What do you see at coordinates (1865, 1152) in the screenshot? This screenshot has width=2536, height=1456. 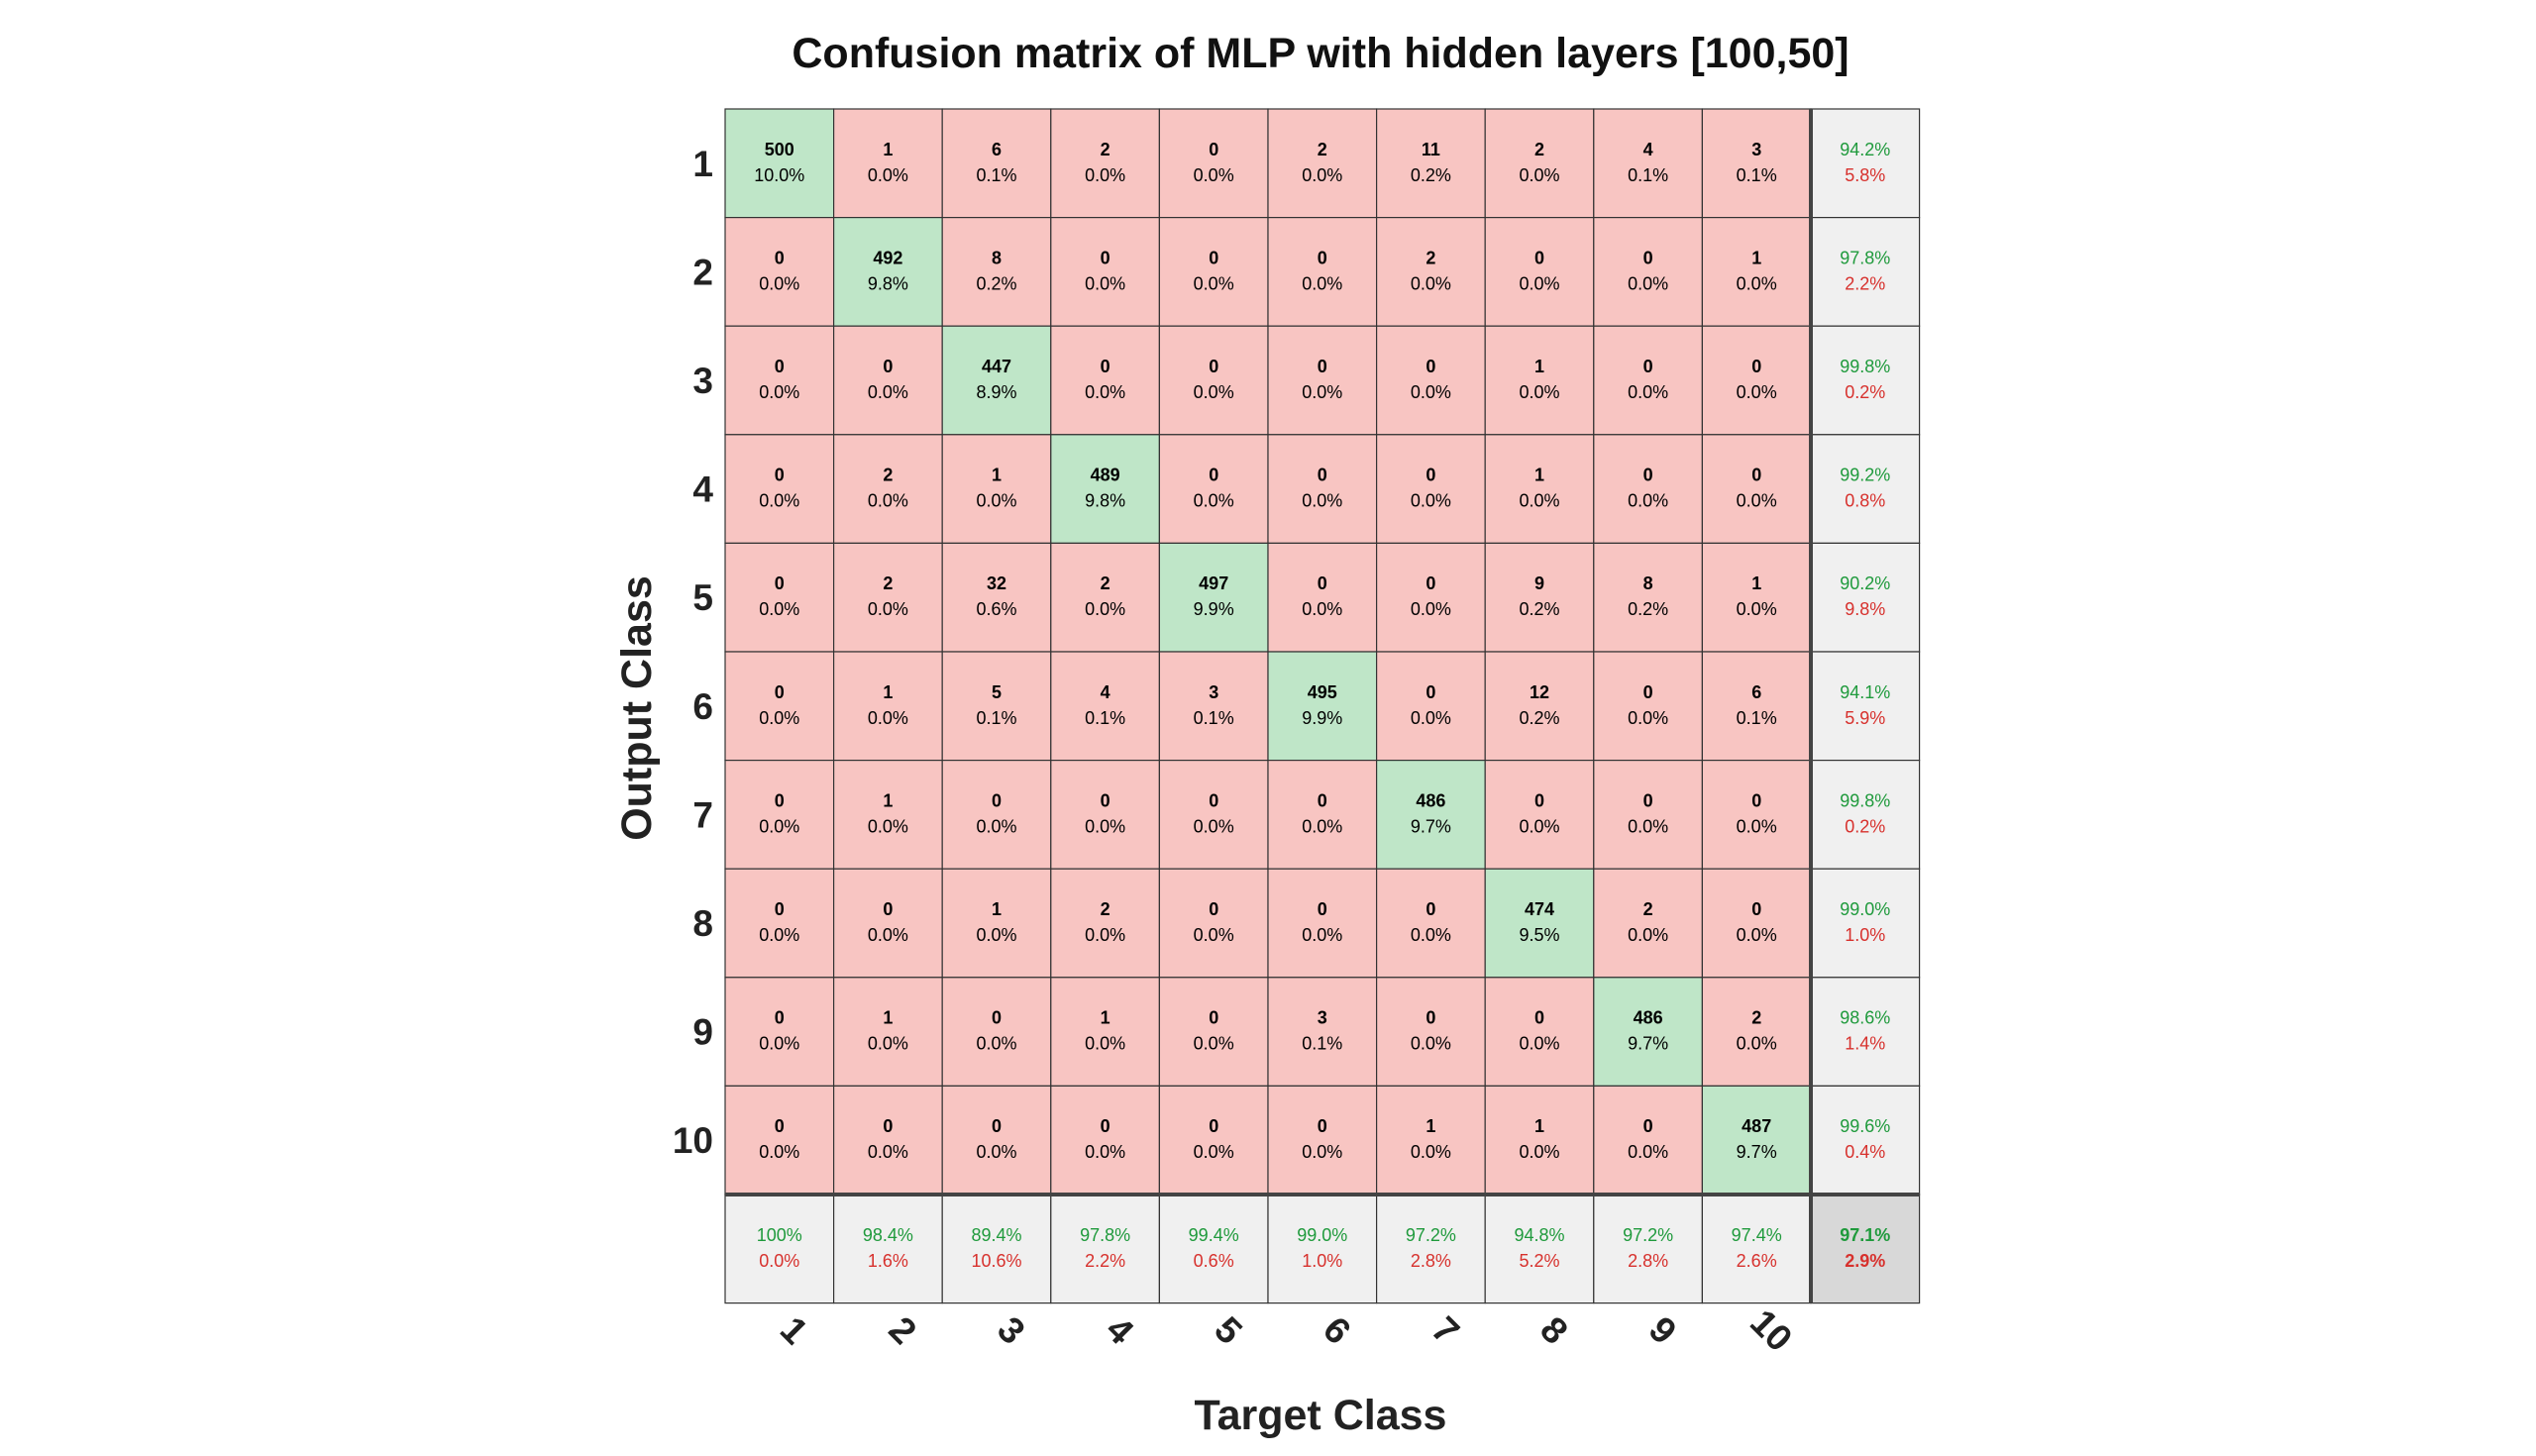 I see `row-error: 0.4%` at bounding box center [1865, 1152].